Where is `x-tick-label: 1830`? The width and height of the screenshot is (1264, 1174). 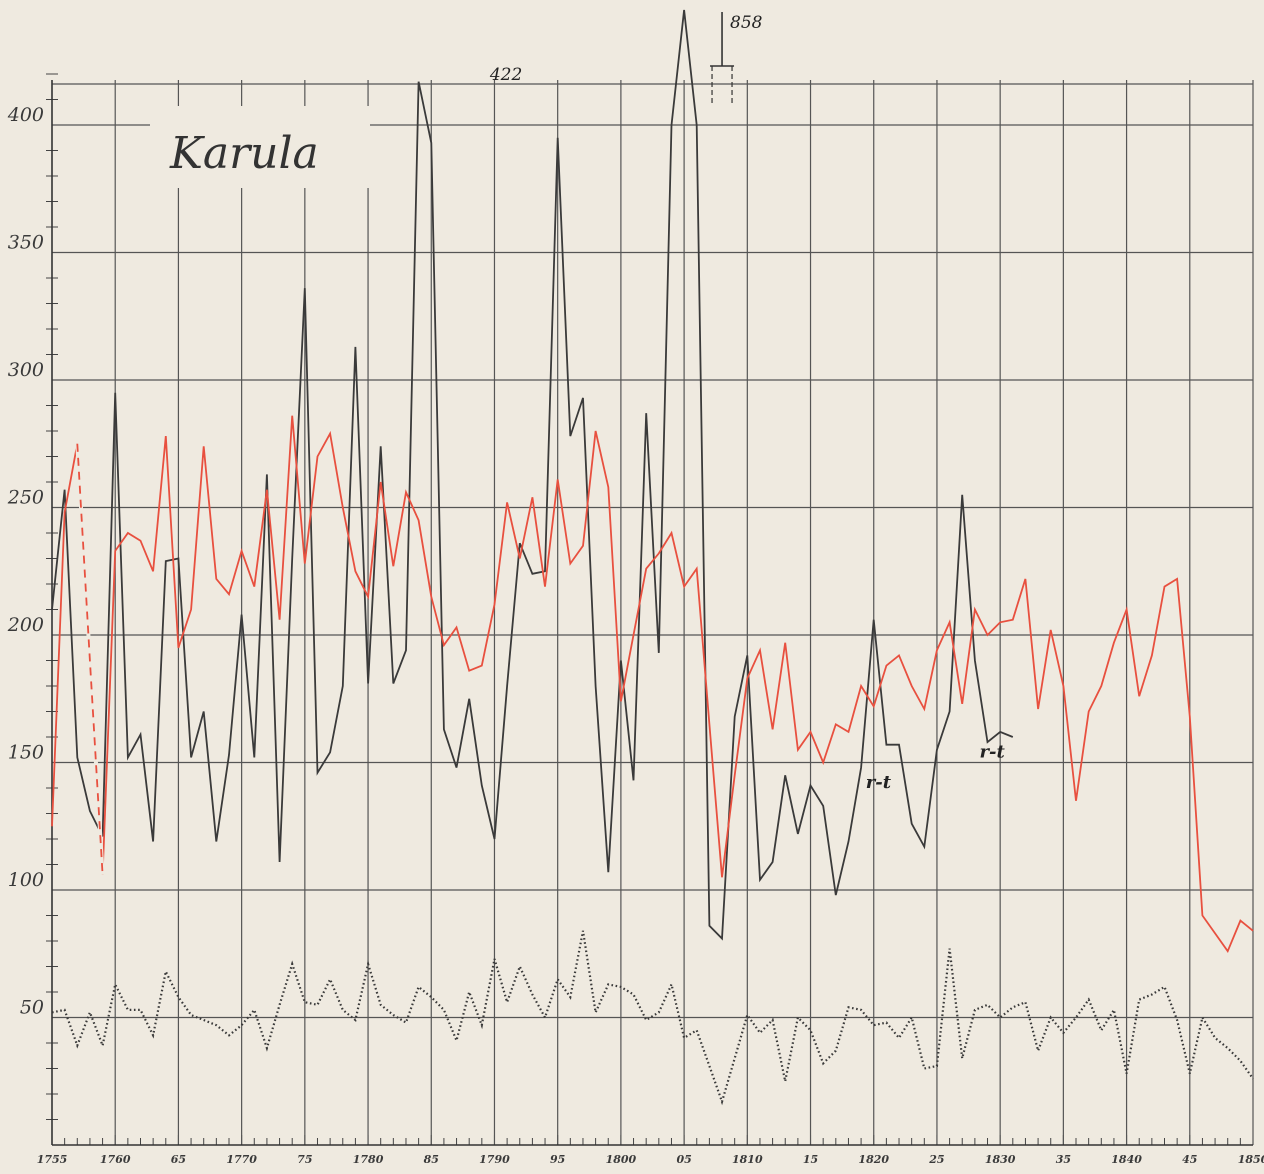
x-tick-label: 1830 is located at coordinates (1000, 1159).